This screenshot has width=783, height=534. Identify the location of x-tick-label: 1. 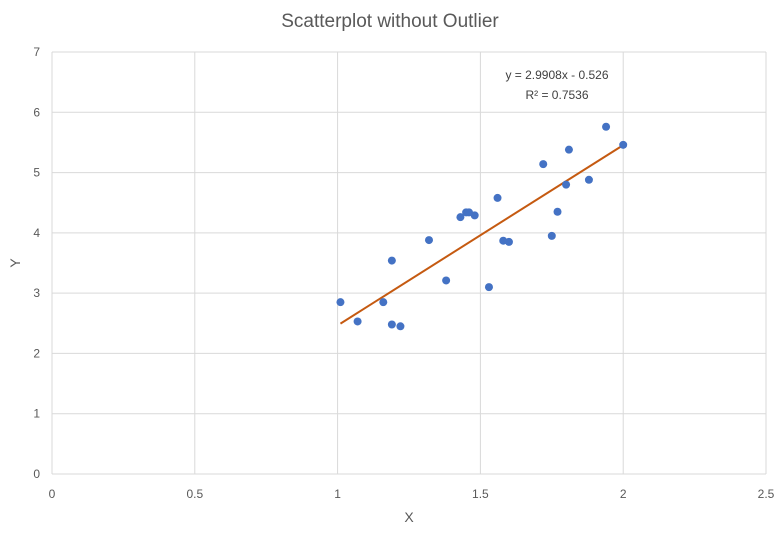
(337, 494).